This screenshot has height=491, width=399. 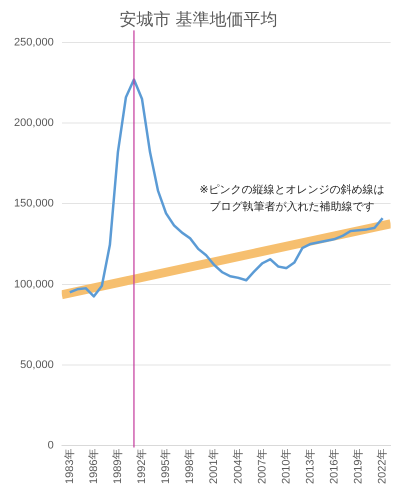 I want to click on y-tick-label: 100,000, so click(x=34, y=284).